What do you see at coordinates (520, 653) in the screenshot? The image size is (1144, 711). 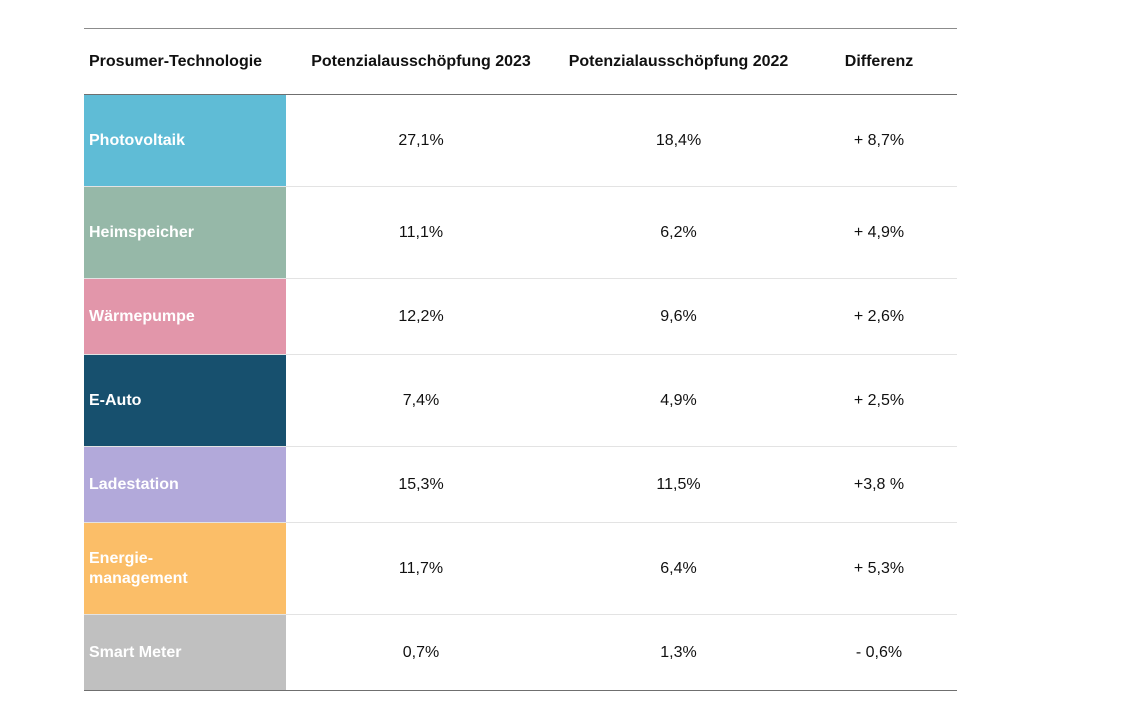 I see `table-row: Smart Meter 0,7% 1,3% - 0,6%` at bounding box center [520, 653].